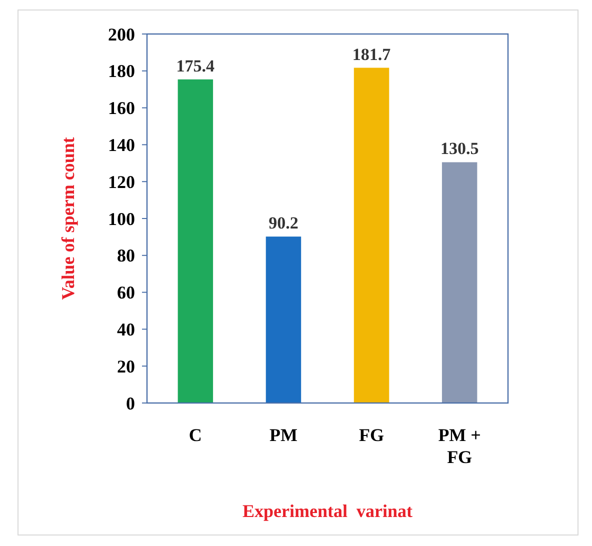  I want to click on y-tick-label: 140, so click(121, 145).